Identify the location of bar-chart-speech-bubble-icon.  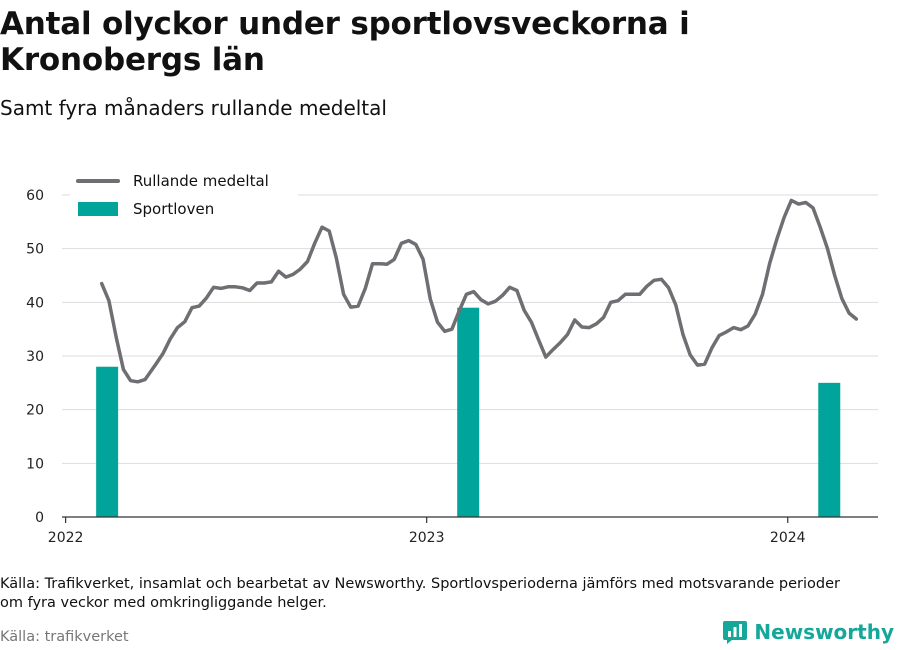
(735, 632).